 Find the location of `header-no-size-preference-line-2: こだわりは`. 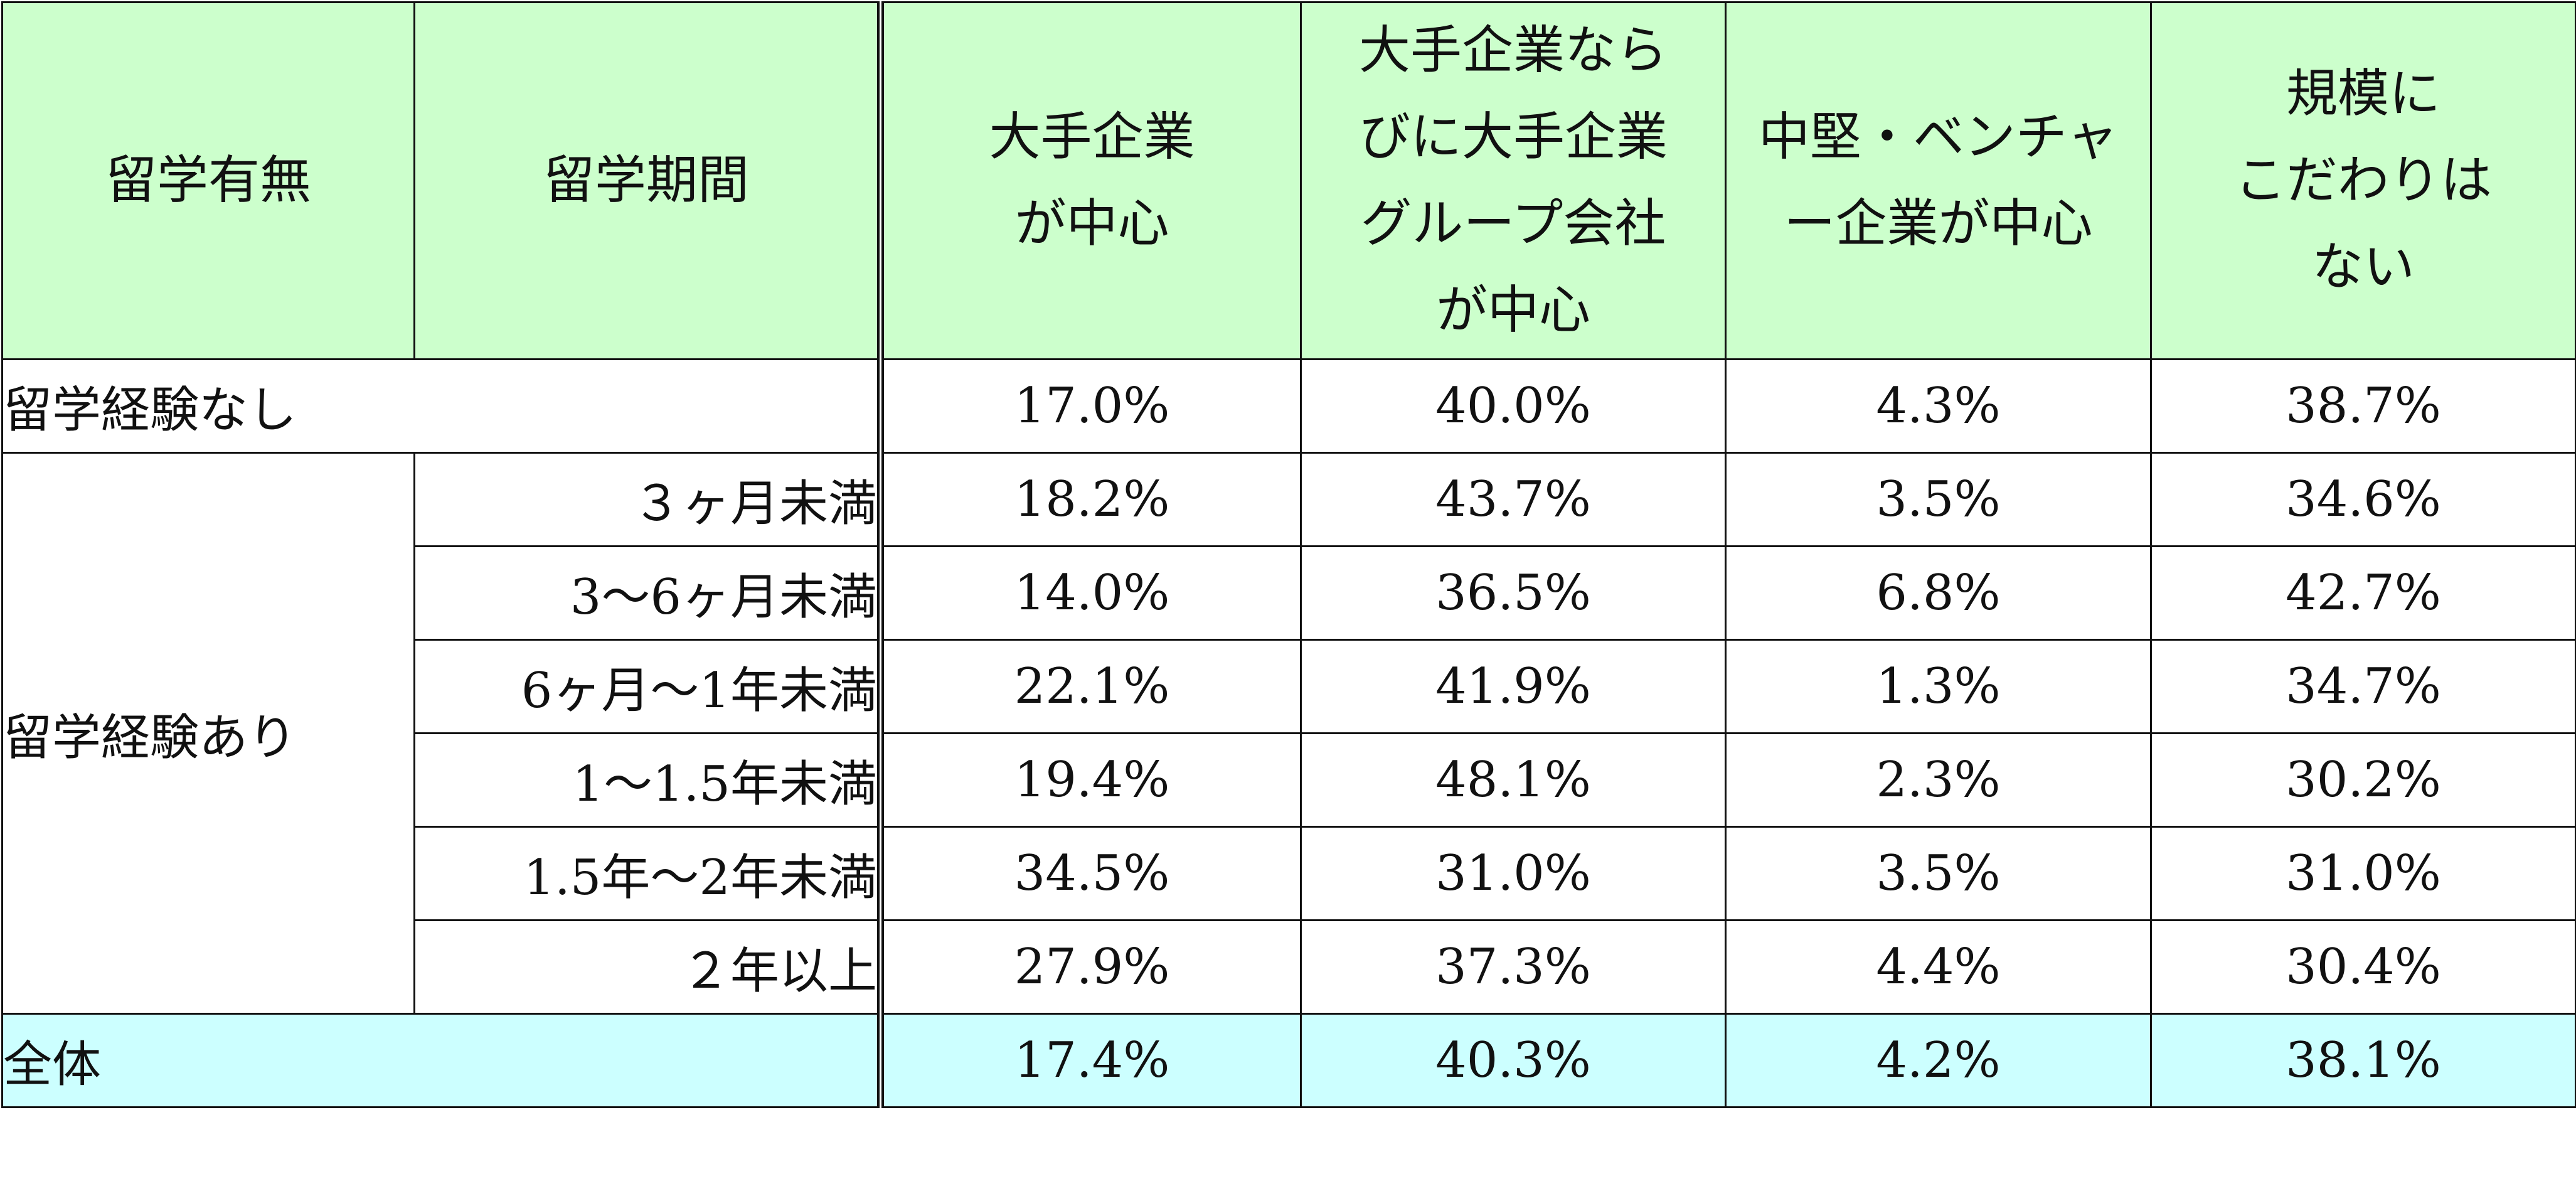

header-no-size-preference-line-2: こだわりは is located at coordinates (2363, 180).